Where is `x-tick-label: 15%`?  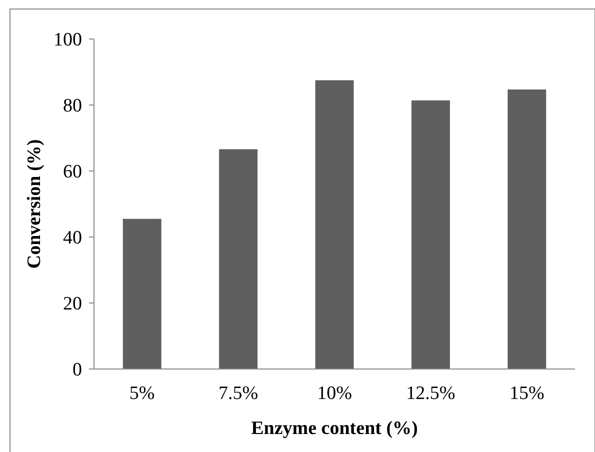 x-tick-label: 15% is located at coordinates (526, 393).